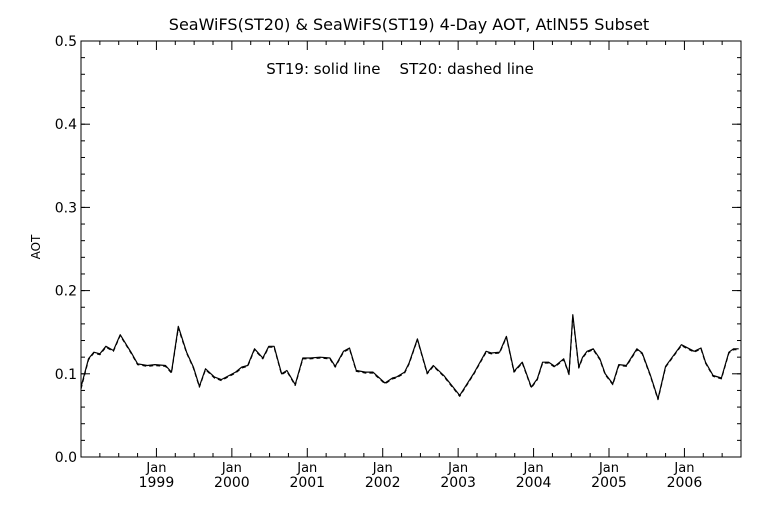  Describe the element at coordinates (66, 125) in the screenshot. I see `y-tick-label: 0.4` at that location.